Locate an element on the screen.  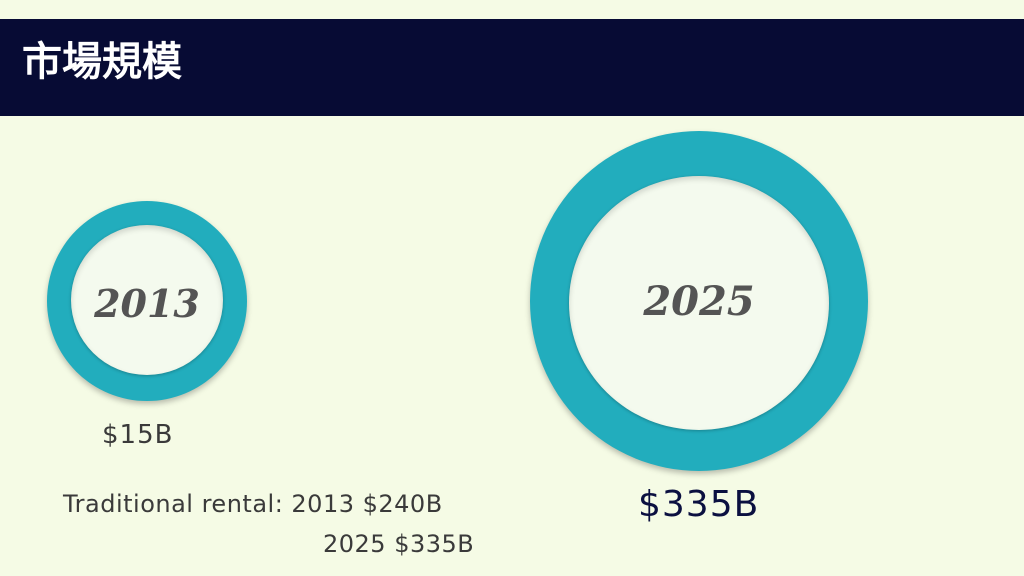
ring-2013: 2013 is located at coordinates (147, 301).